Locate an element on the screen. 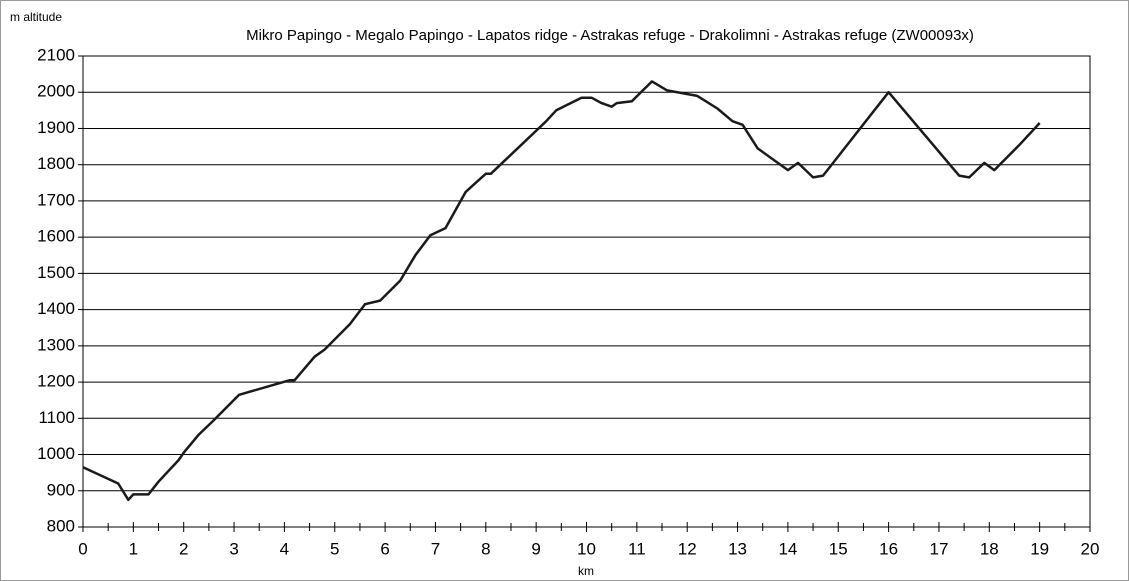 The image size is (1129, 581). y-tick-label: 1200 is located at coordinates (56, 381).